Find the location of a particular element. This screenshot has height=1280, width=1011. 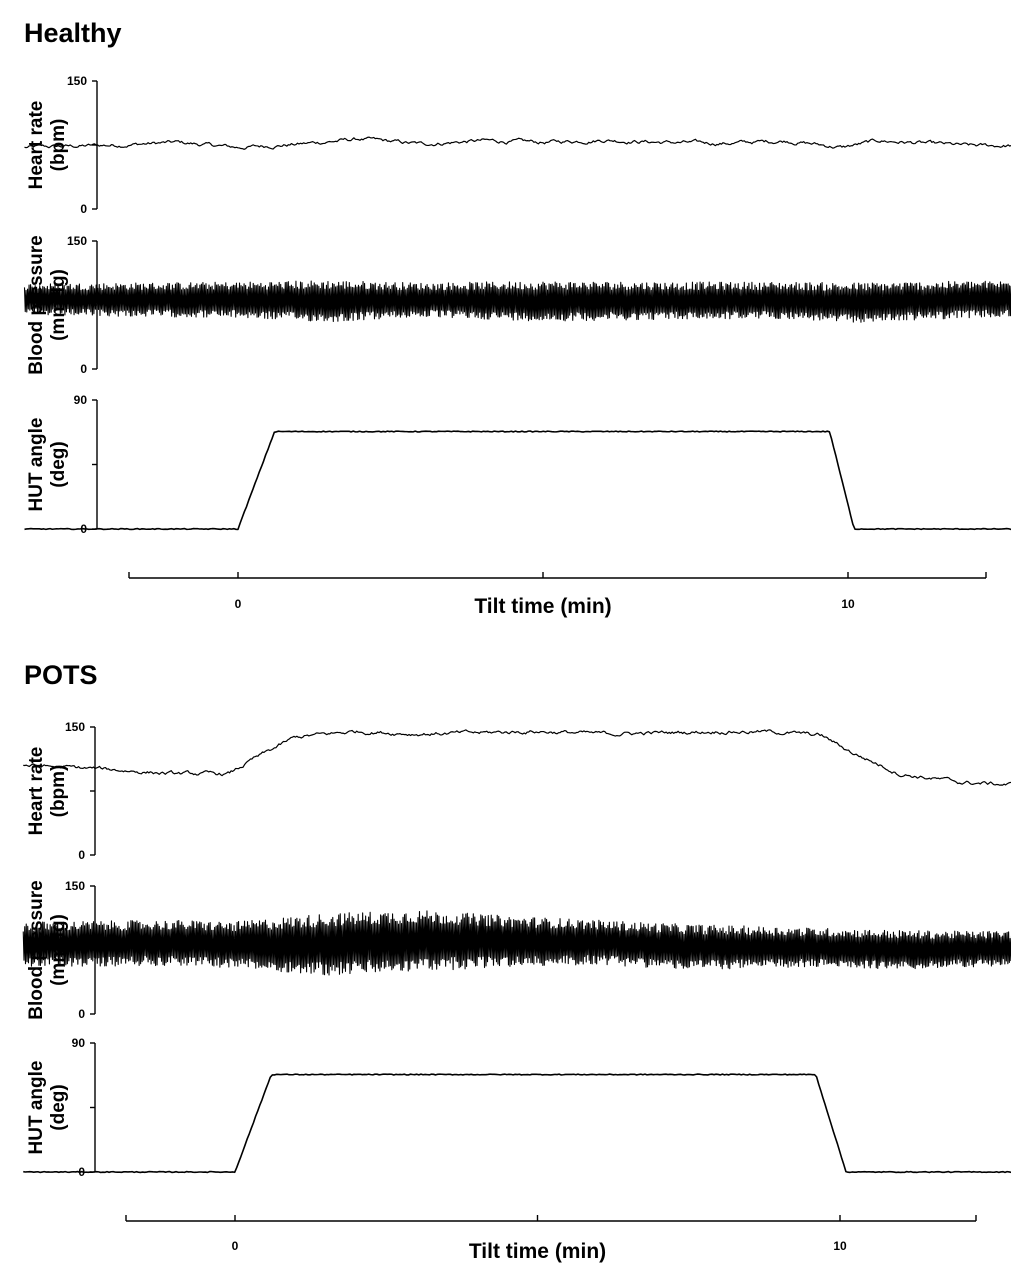

group-title: POTS is located at coordinates (61, 675).